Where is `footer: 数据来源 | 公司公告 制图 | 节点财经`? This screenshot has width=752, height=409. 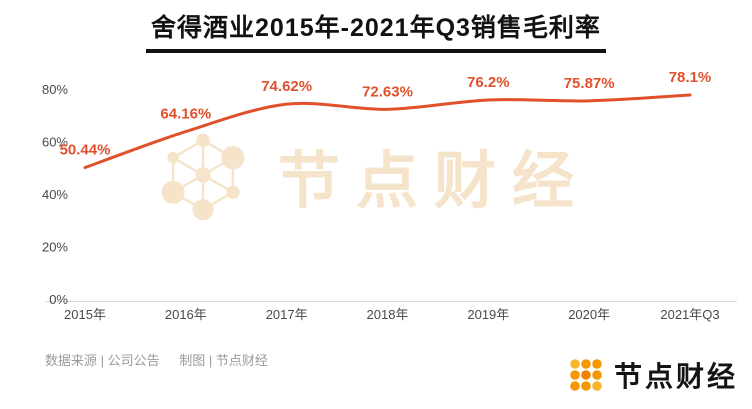 footer: 数据来源 | 公司公告 制图 | 节点财经 is located at coordinates (156, 359).